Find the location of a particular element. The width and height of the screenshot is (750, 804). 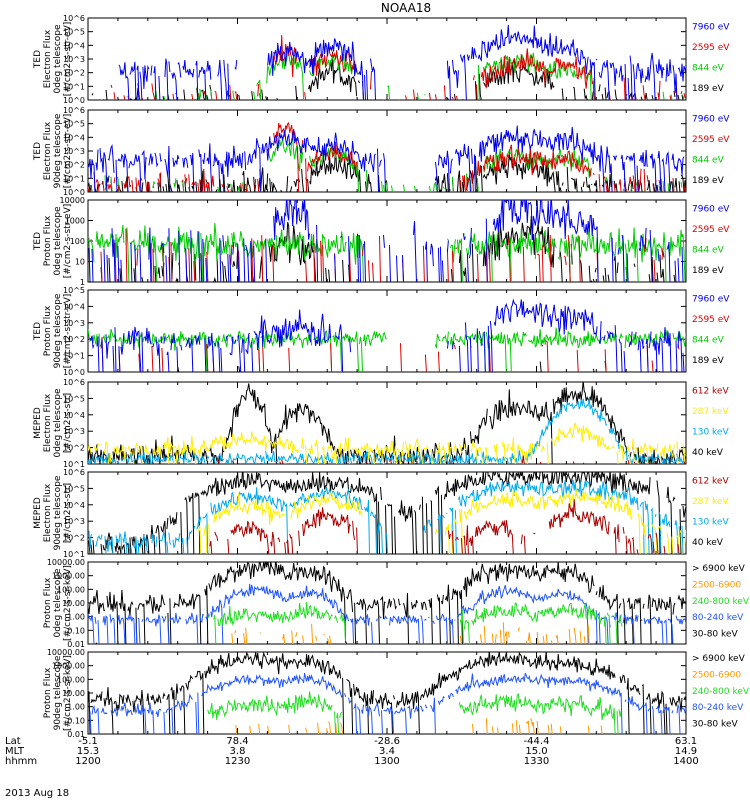

x-tick-hhmm: 1400 is located at coordinates (685, 761).